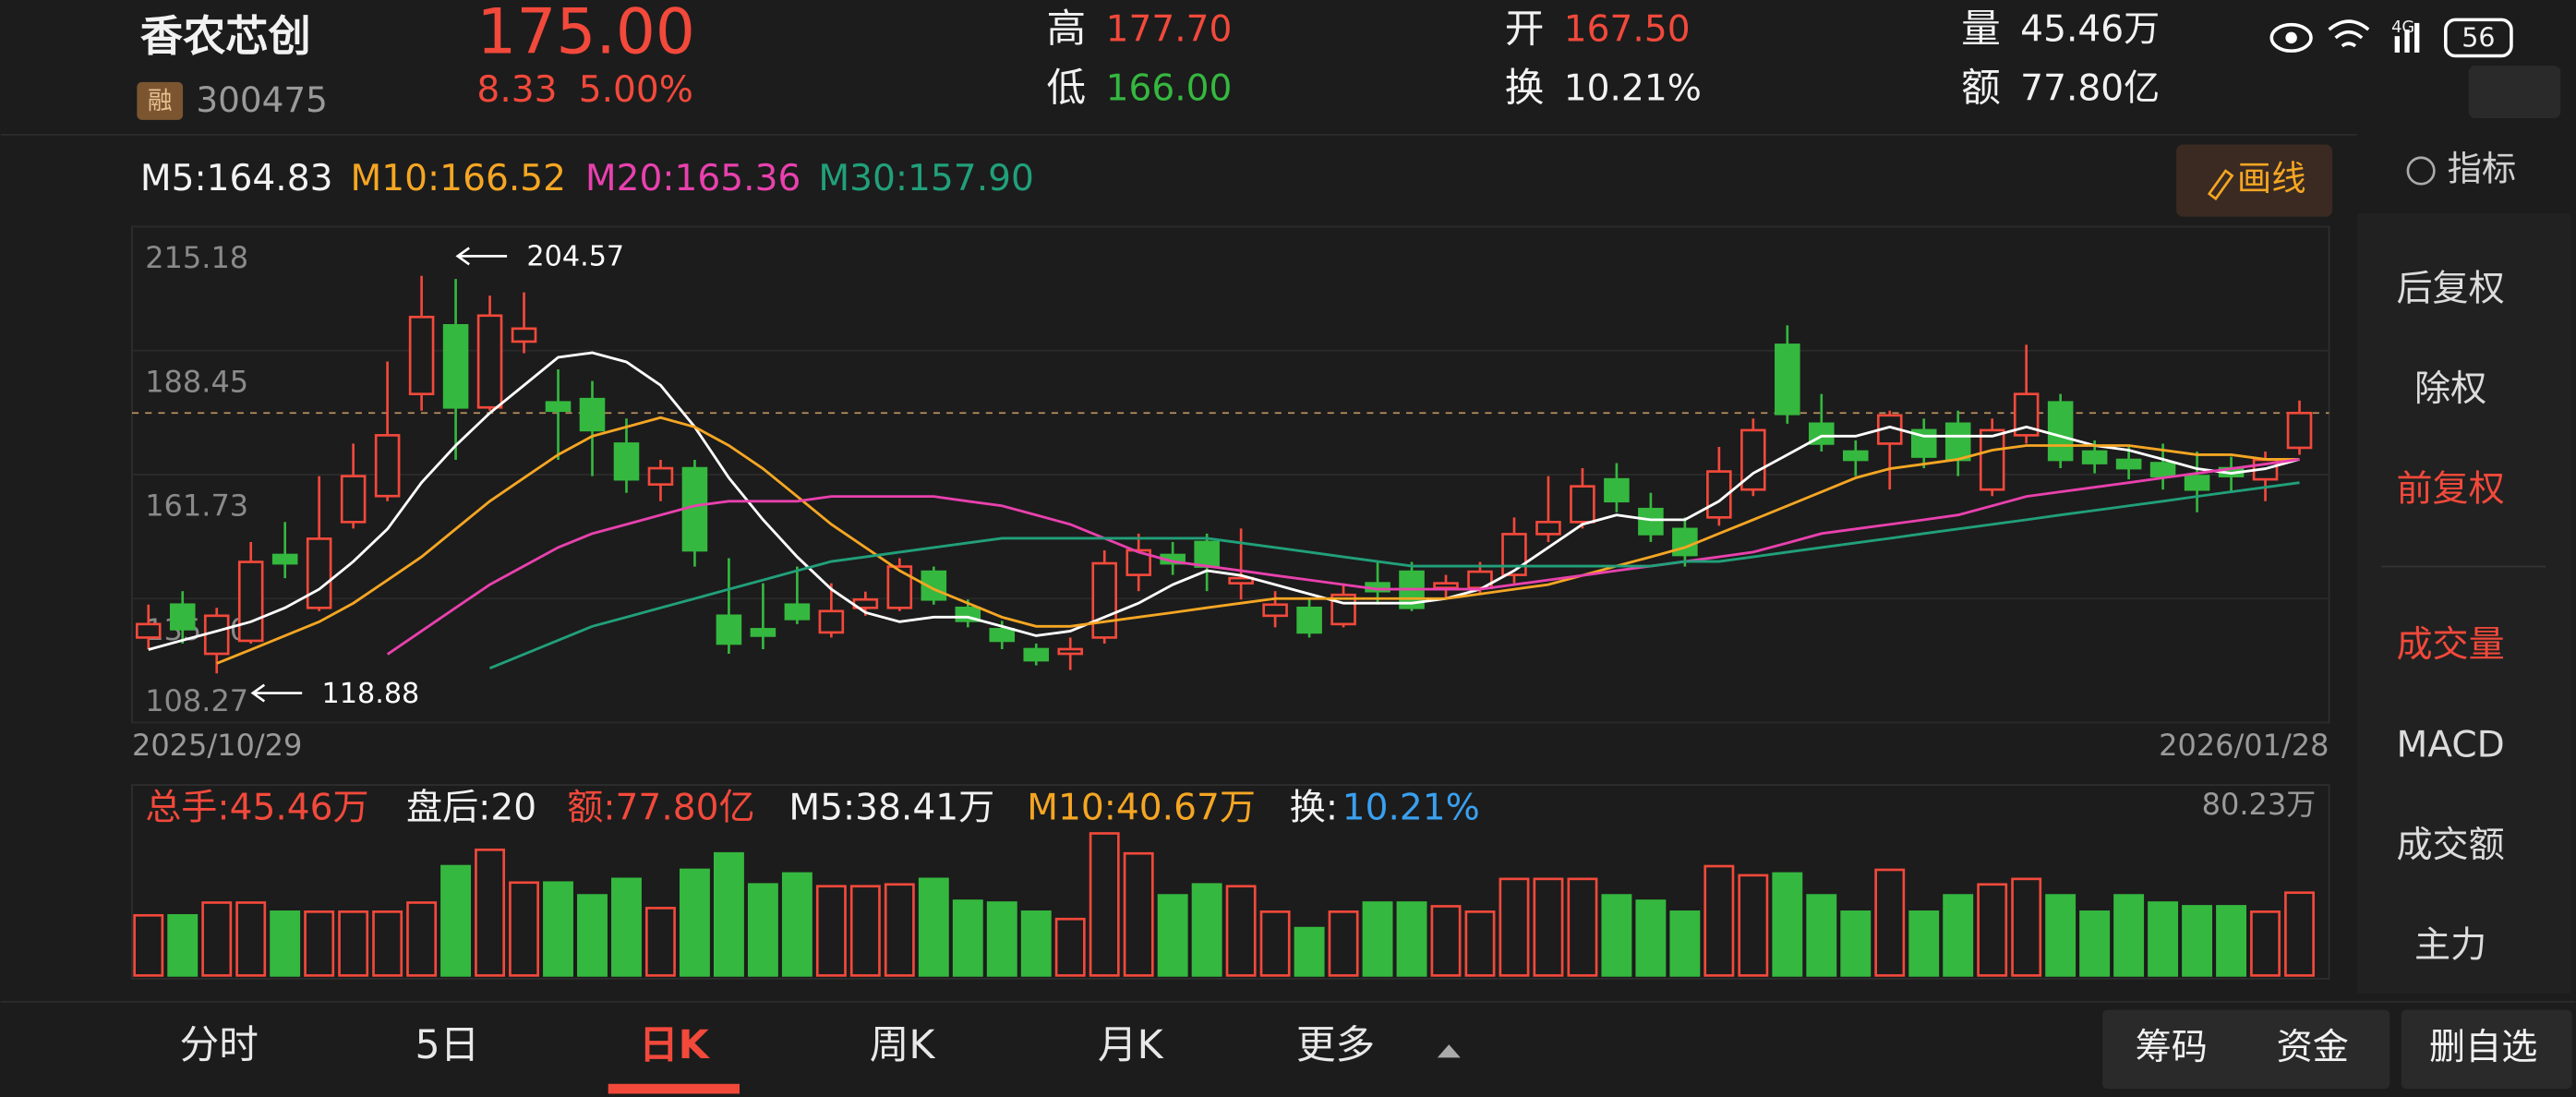 The height and width of the screenshot is (1097, 2576). What do you see at coordinates (256, 808) in the screenshot?
I see `volume-legend: 总手:45.46万` at bounding box center [256, 808].